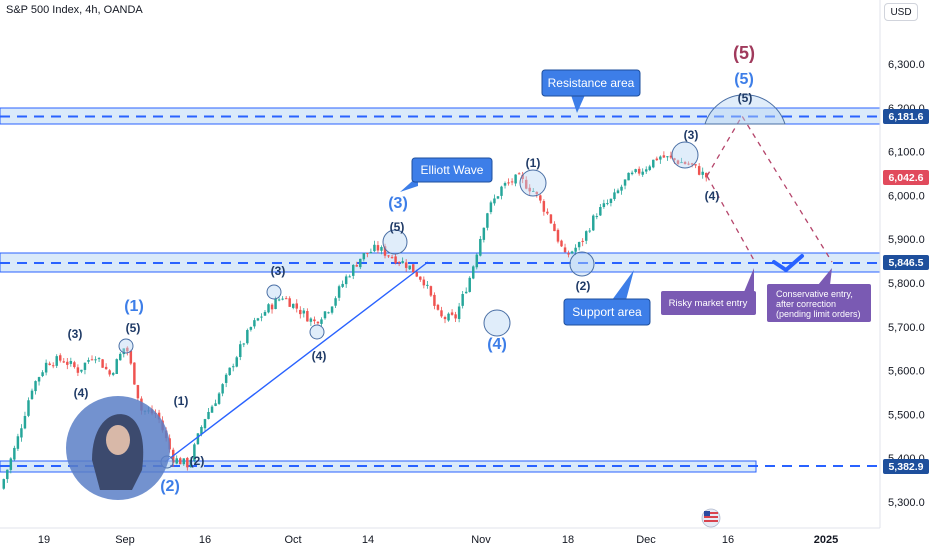  What do you see at coordinates (607, 312) in the screenshot?
I see `support-callout` at bounding box center [607, 312].